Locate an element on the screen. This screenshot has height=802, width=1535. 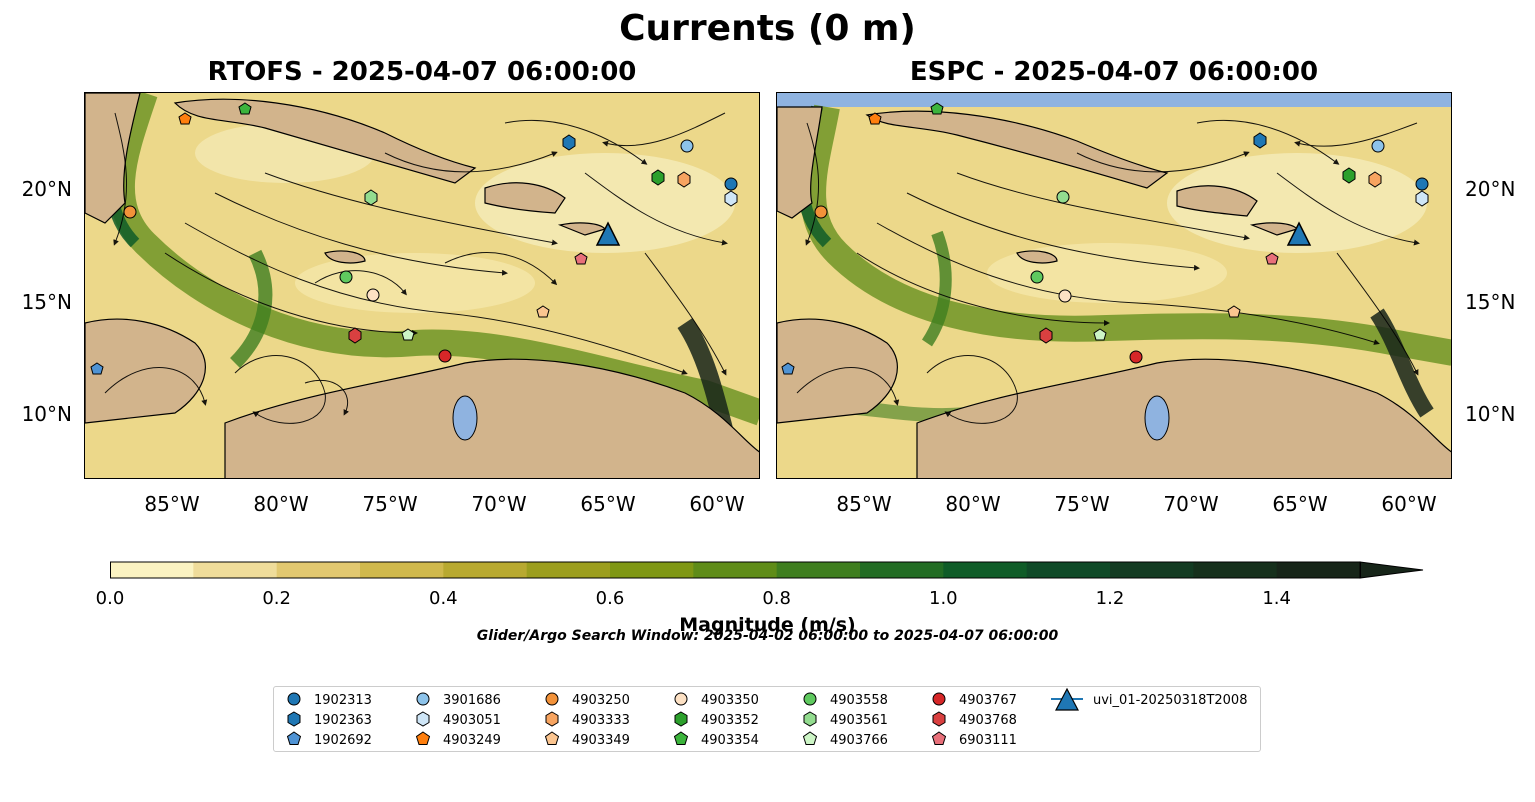
legend-item: 4903250 is located at coordinates (586, 700).